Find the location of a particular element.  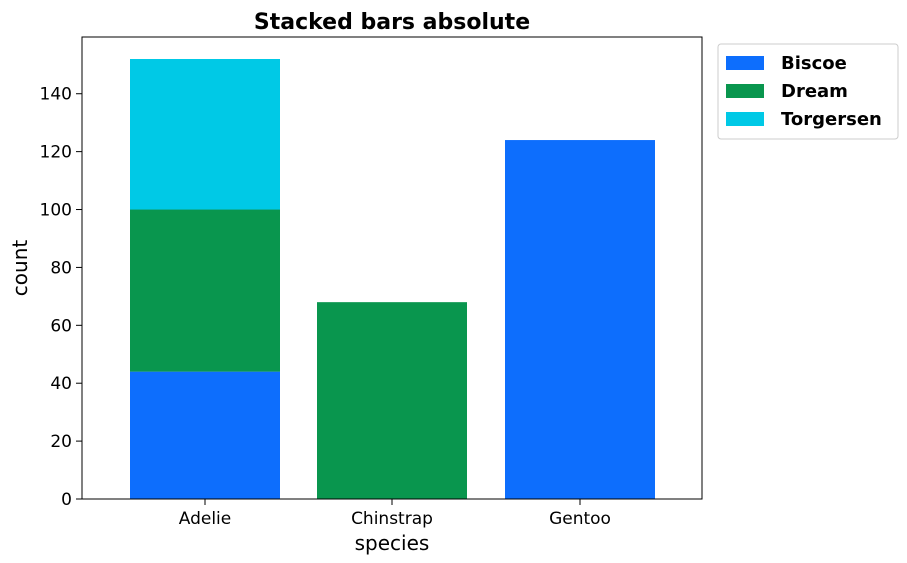

legend-label-dream: Dream is located at coordinates (814, 91).